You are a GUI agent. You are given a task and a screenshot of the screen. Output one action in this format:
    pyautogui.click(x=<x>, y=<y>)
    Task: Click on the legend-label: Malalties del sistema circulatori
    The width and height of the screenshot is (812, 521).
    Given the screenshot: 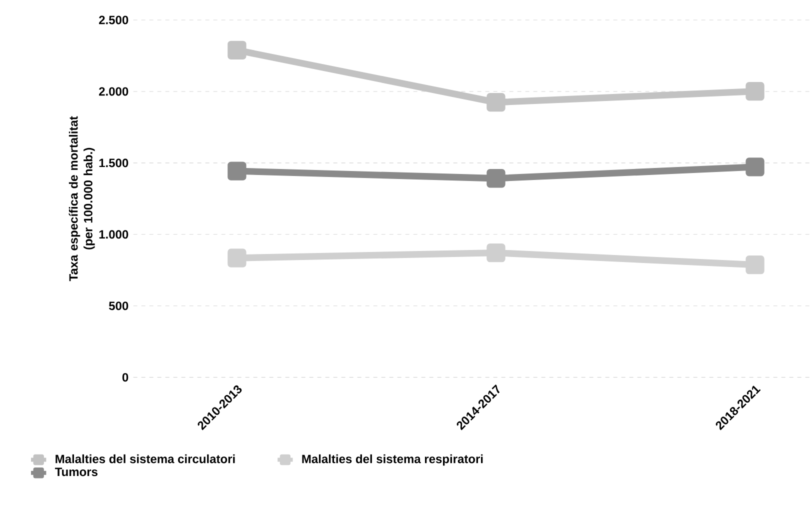 What is the action you would take?
    pyautogui.click(x=145, y=459)
    